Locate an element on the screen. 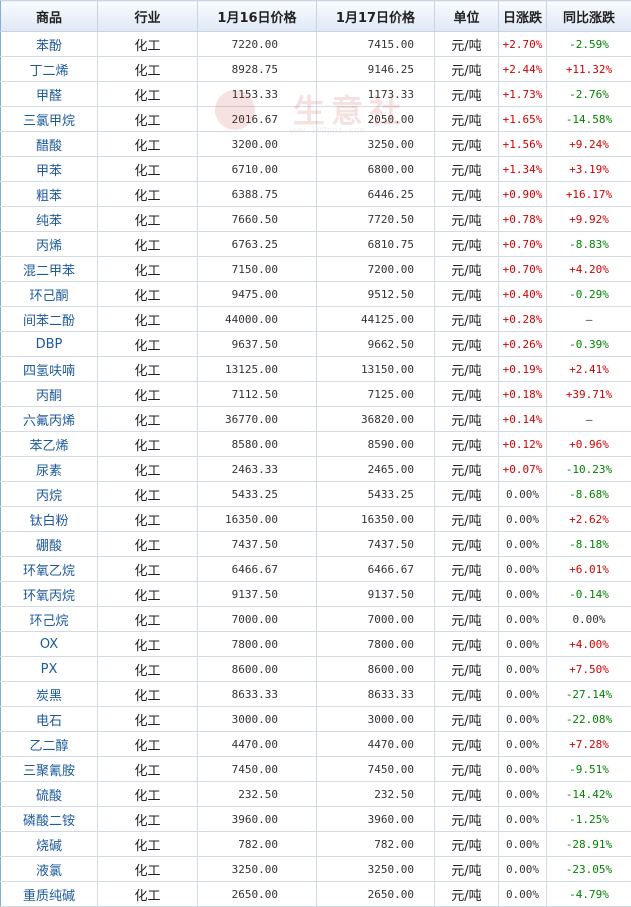 Image resolution: width=631 pixels, height=907 pixels. price-jan17-cell: 7800.00 is located at coordinates (376, 644).